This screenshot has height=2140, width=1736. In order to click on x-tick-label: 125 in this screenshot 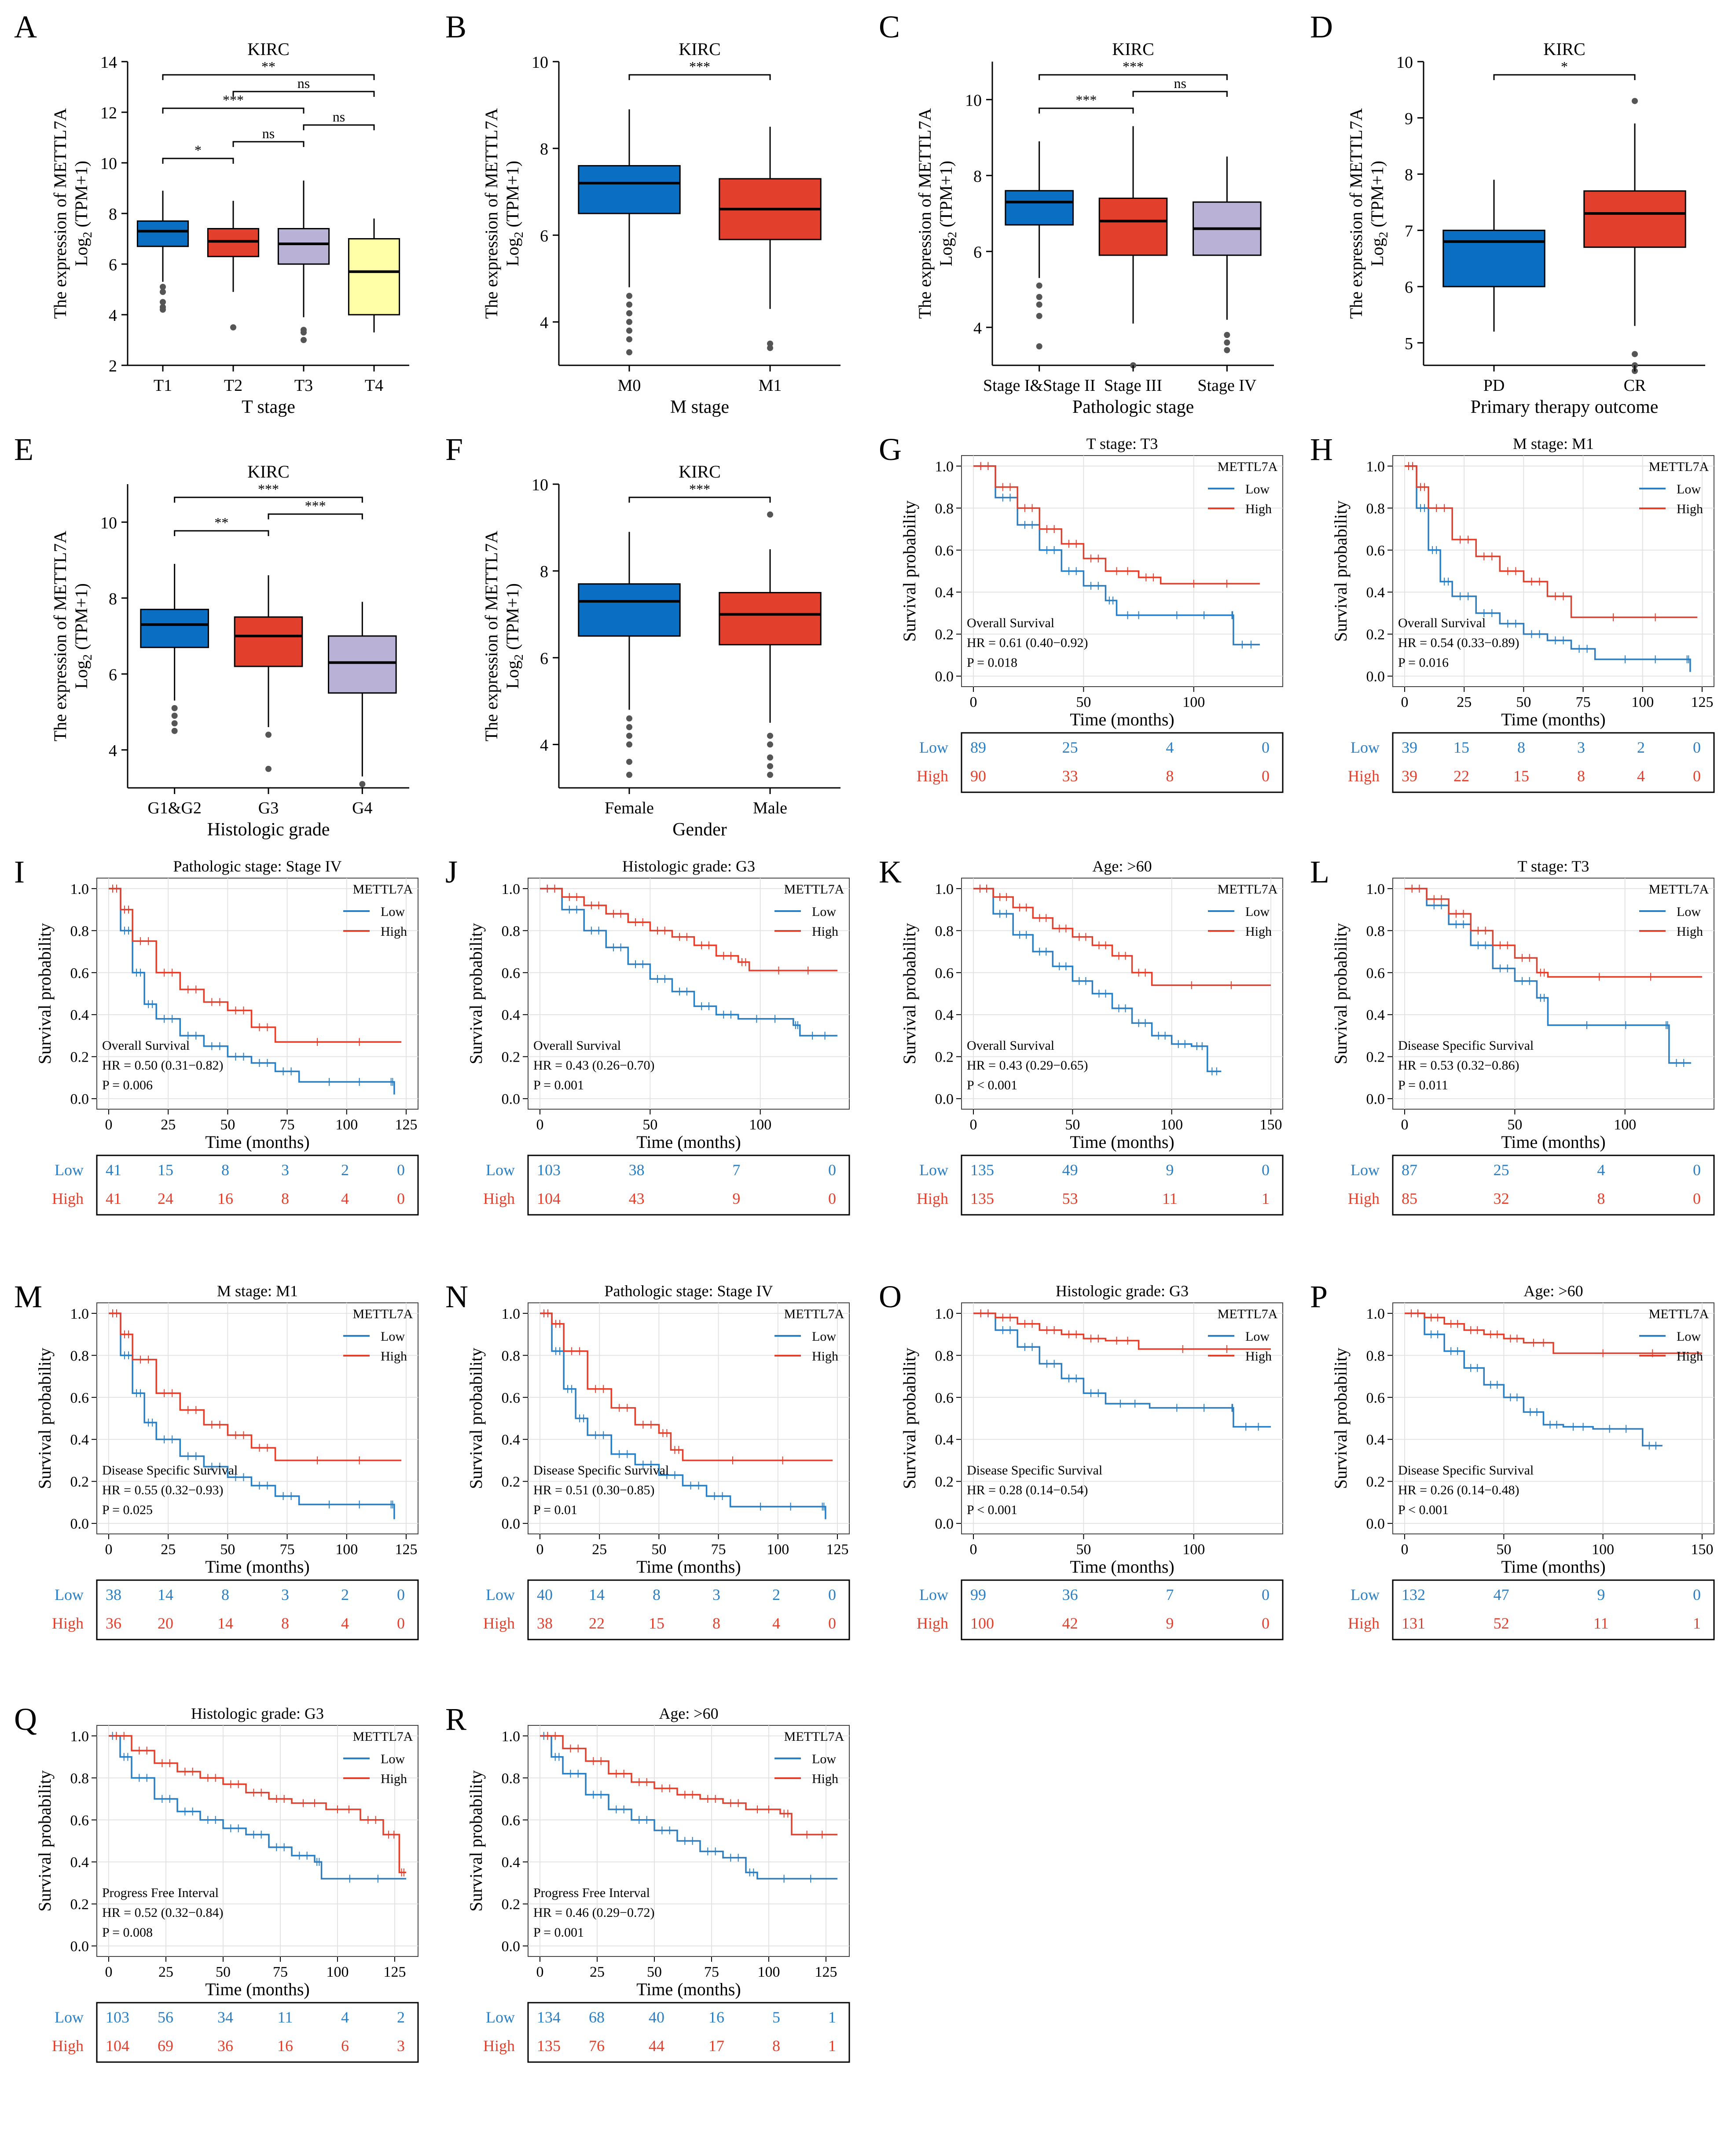, I will do `click(826, 1972)`.